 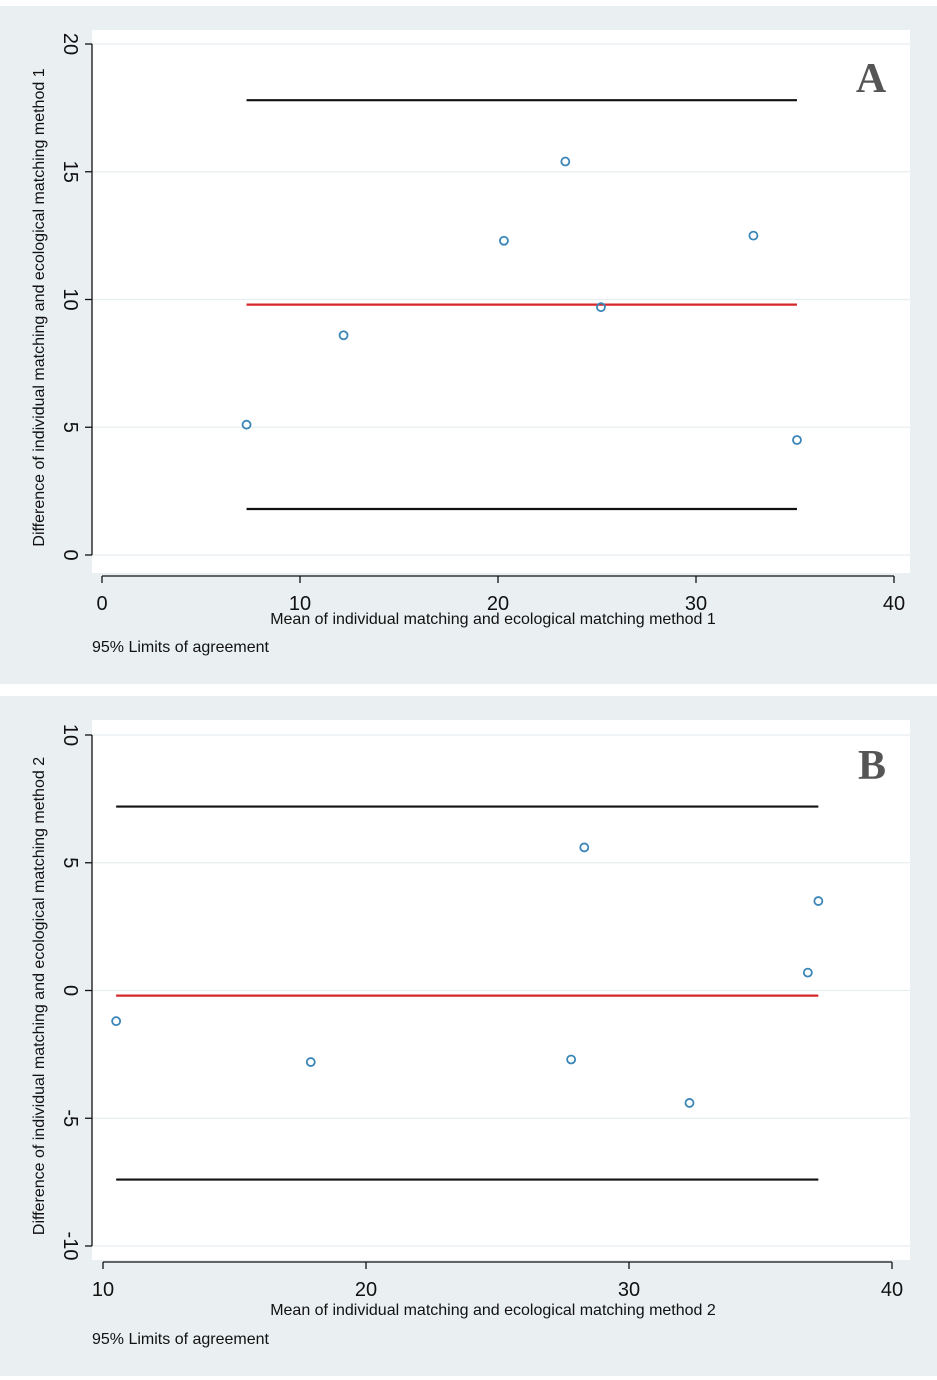 I want to click on panel-label-b: B, so click(x=872, y=766).